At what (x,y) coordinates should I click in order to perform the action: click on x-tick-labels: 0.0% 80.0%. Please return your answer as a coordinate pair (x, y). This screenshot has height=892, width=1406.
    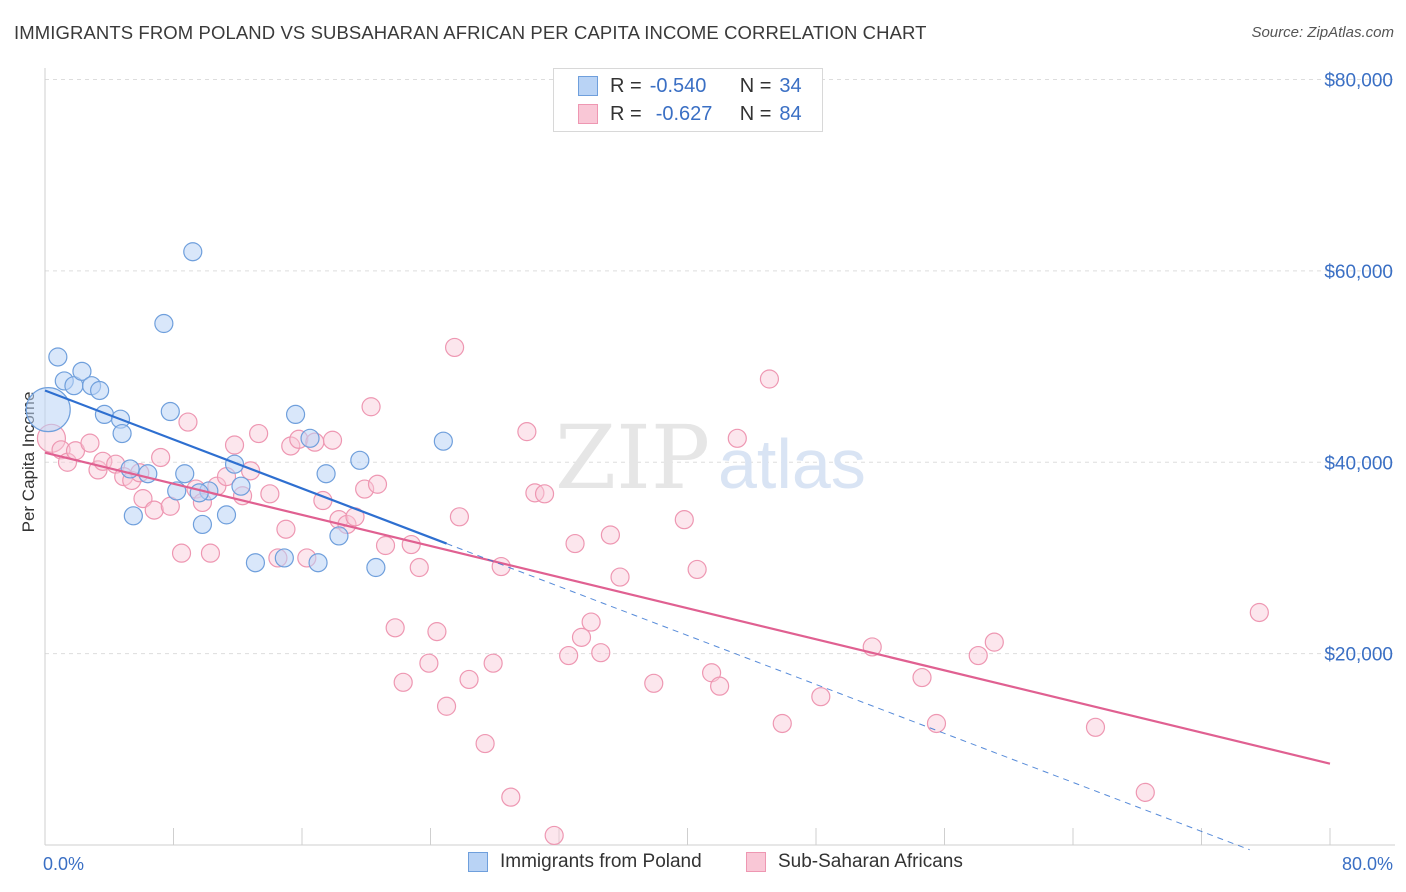
    Looking at the image, I should click on (718, 864).